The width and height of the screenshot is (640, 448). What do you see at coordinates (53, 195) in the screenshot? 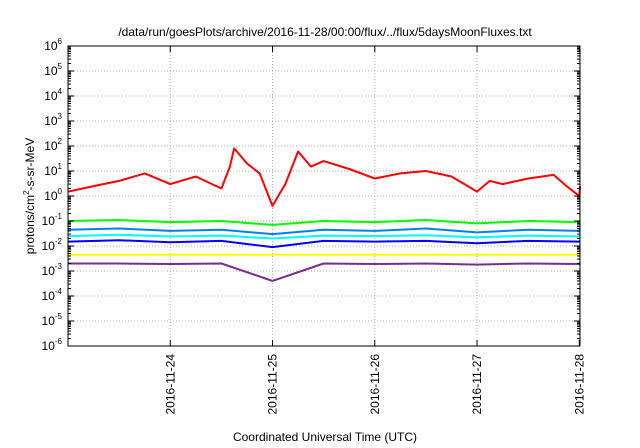
I see `y-tick-label: 10⁰` at bounding box center [53, 195].